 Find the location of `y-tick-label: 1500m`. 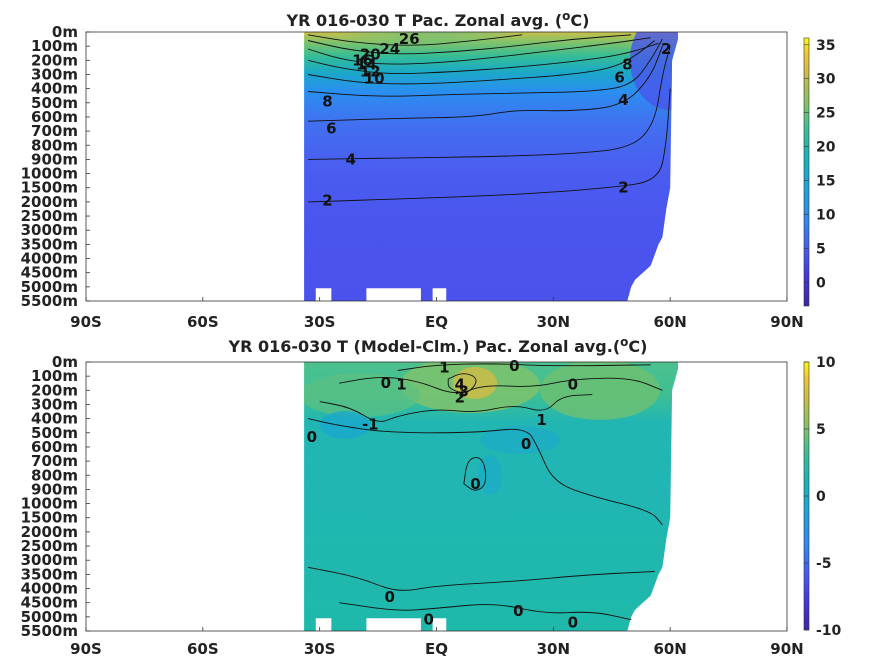

y-tick-label: 1500m is located at coordinates (49, 518).